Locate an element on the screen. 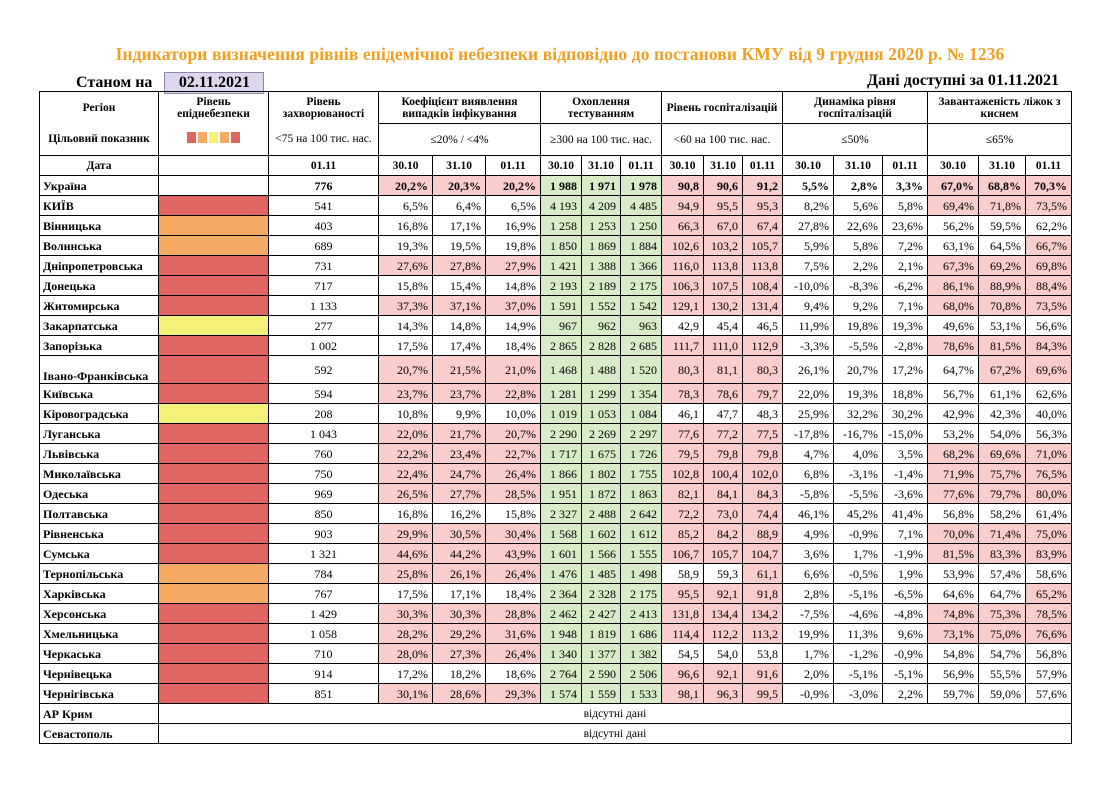 This screenshot has height=785, width=1120. testing-cell: 1 382 is located at coordinates (641, 653).